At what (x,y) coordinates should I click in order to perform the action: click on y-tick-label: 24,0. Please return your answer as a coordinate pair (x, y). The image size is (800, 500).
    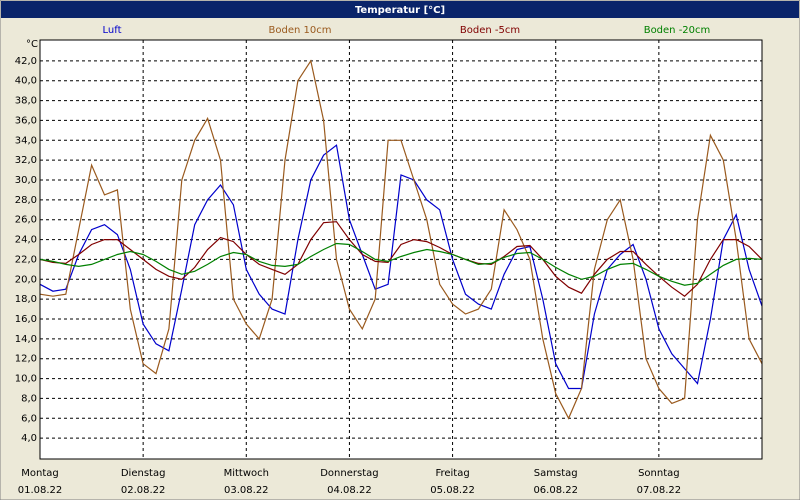
    Looking at the image, I should click on (26, 240).